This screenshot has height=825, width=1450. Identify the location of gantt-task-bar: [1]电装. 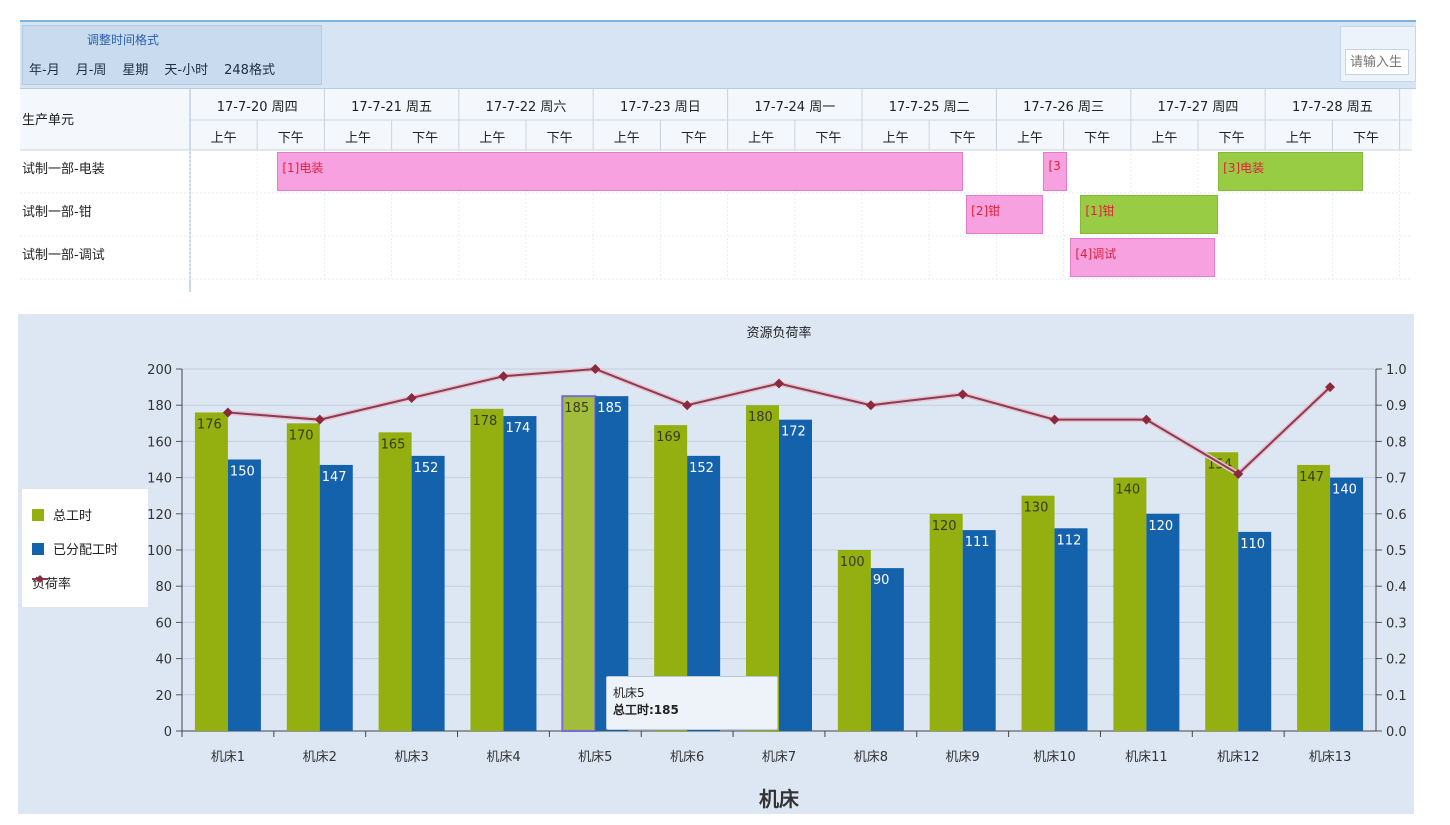
(620, 171).